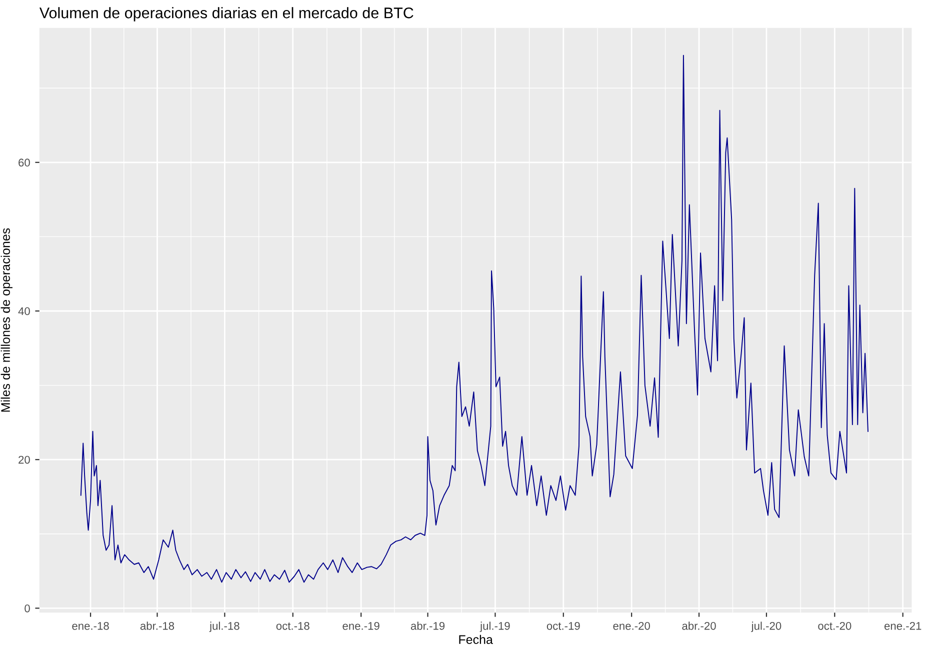  Describe the element at coordinates (90, 626) in the screenshot. I see `x-tick-label: ene.-18` at that location.